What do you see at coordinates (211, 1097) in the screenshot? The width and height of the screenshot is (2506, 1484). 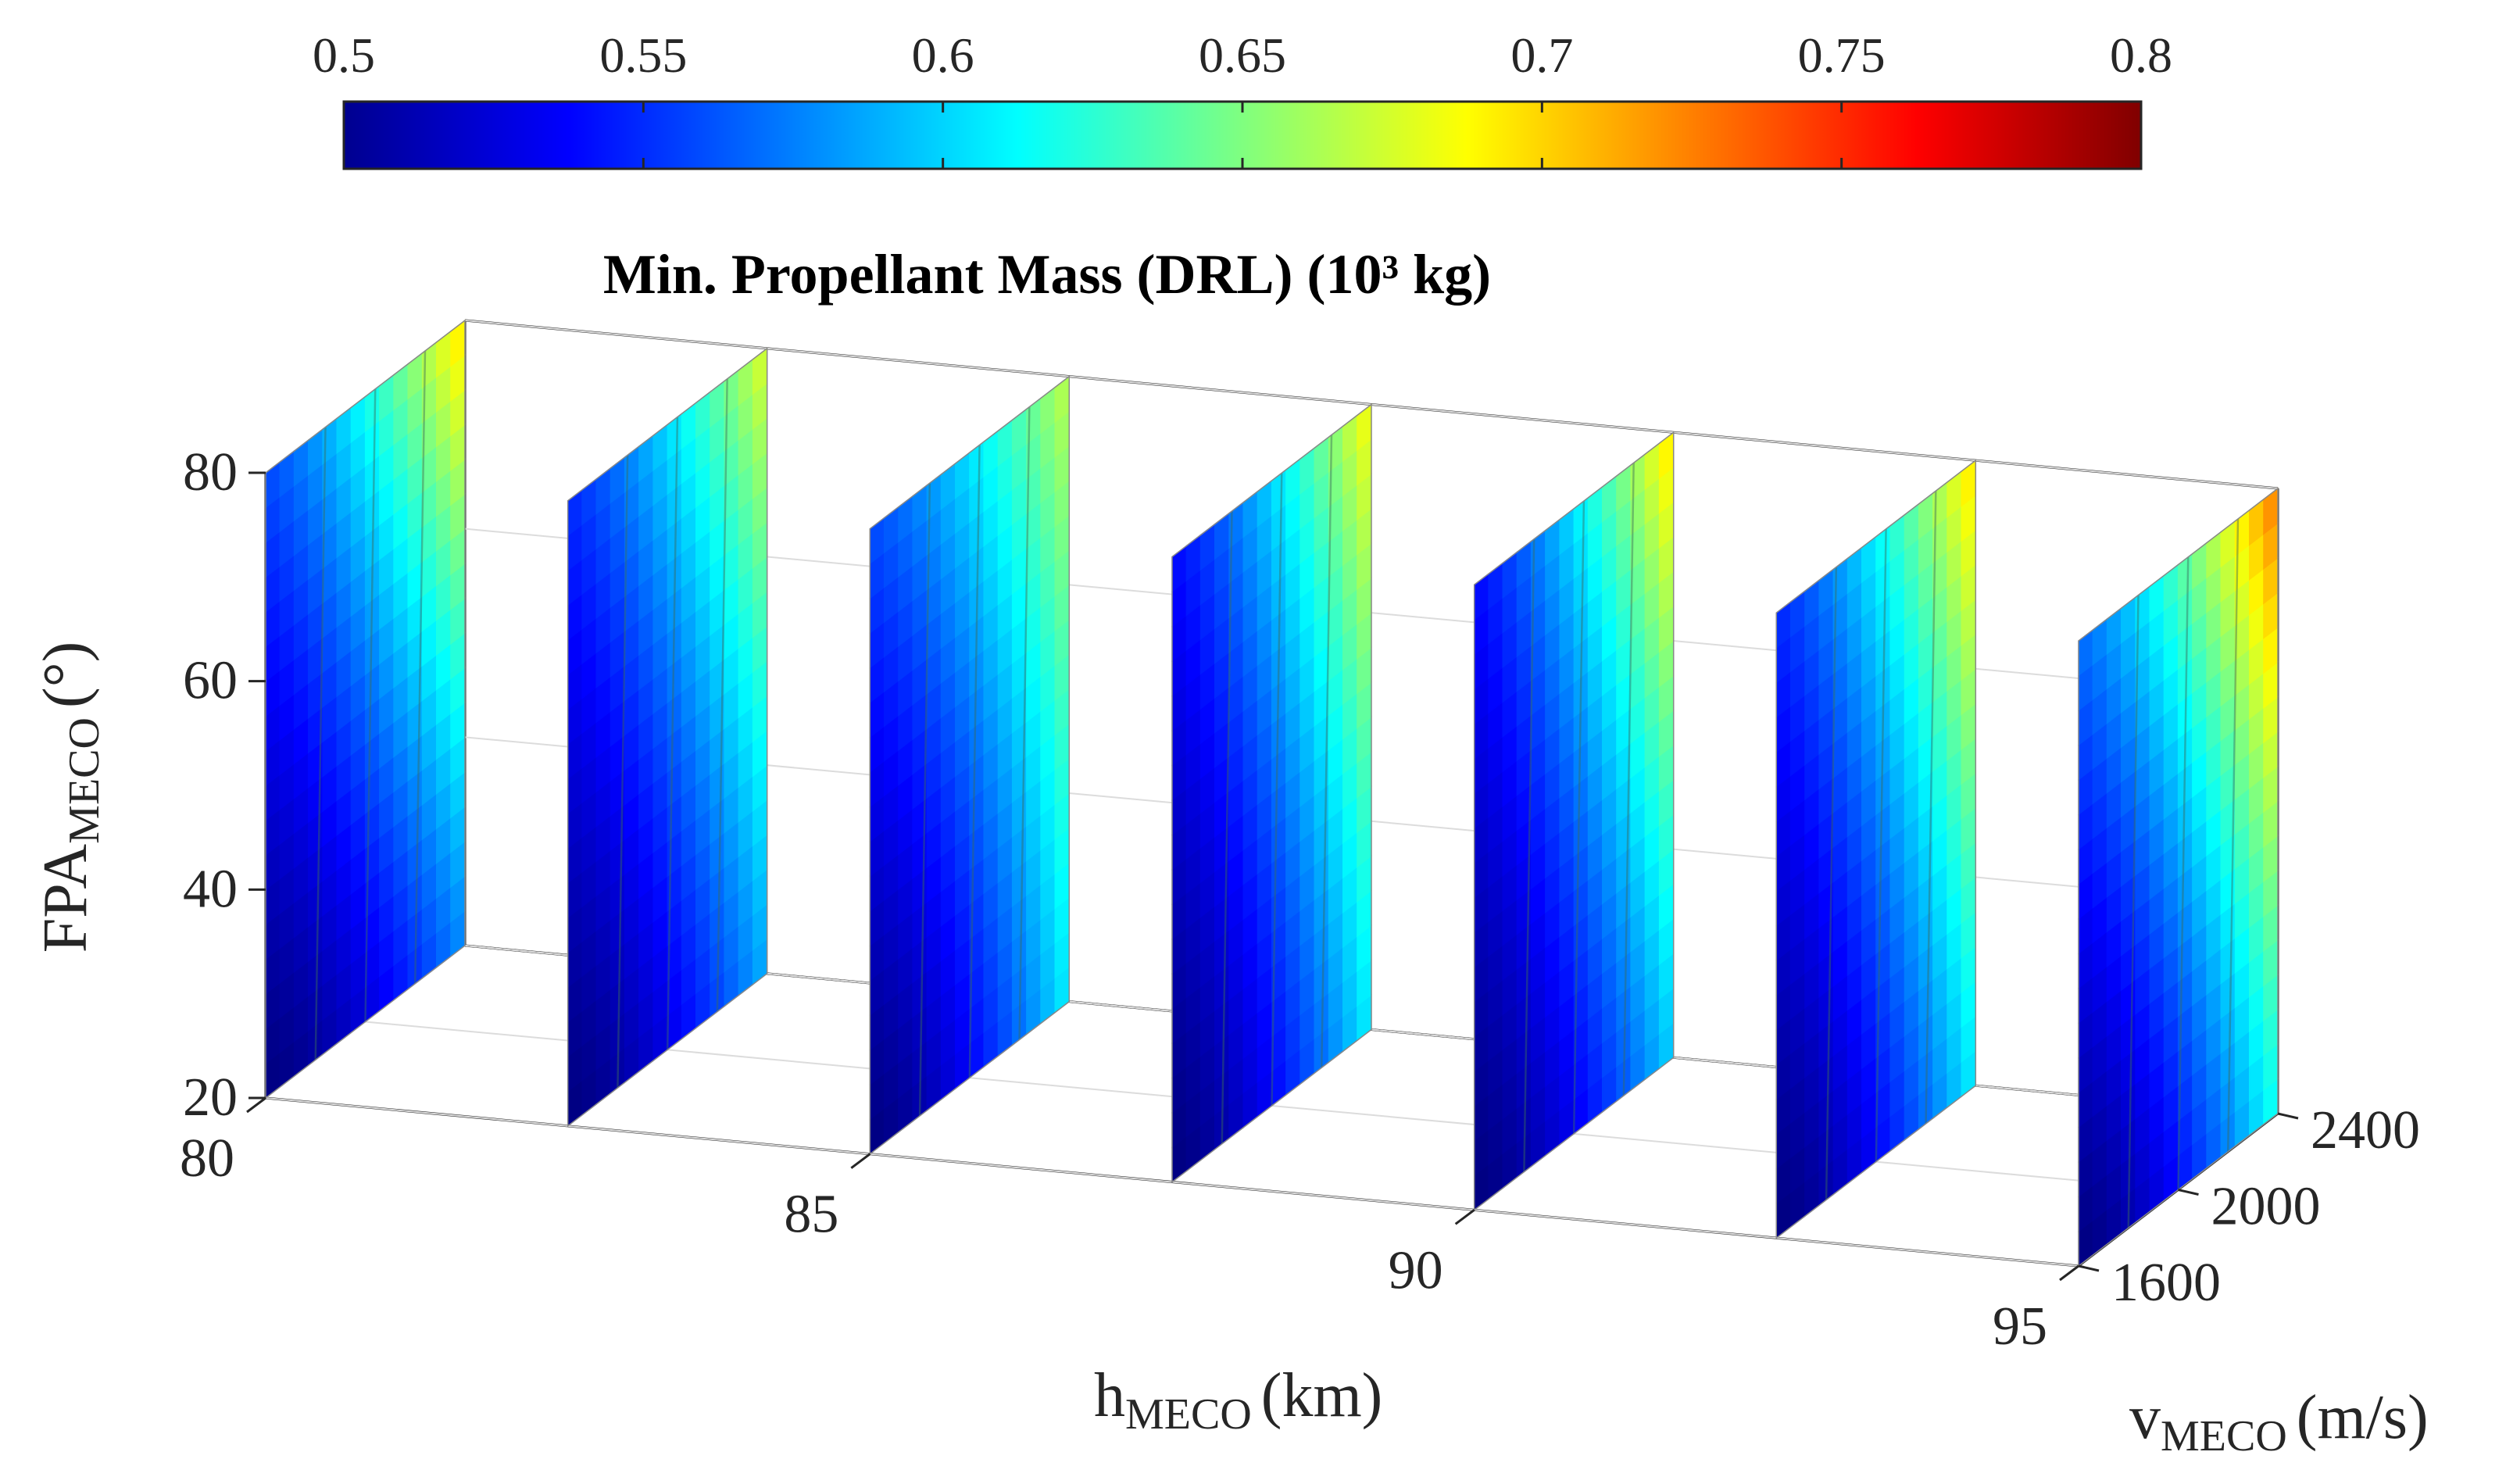 I see `z-tick-label: 20` at bounding box center [211, 1097].